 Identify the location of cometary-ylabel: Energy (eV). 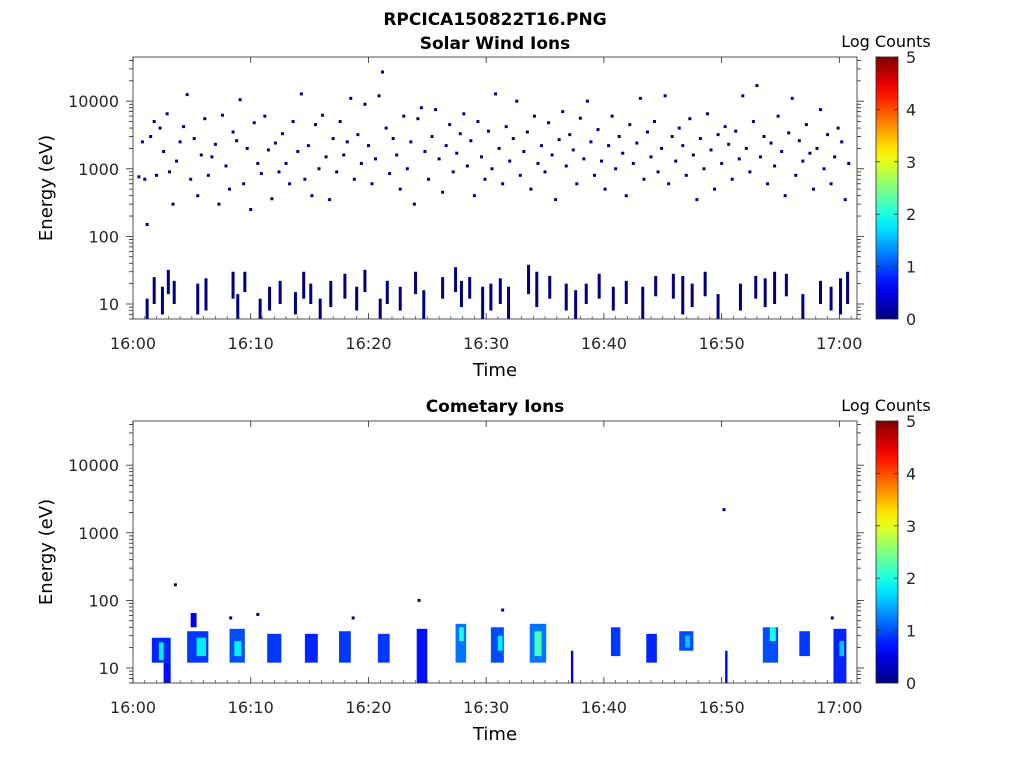
(46, 552).